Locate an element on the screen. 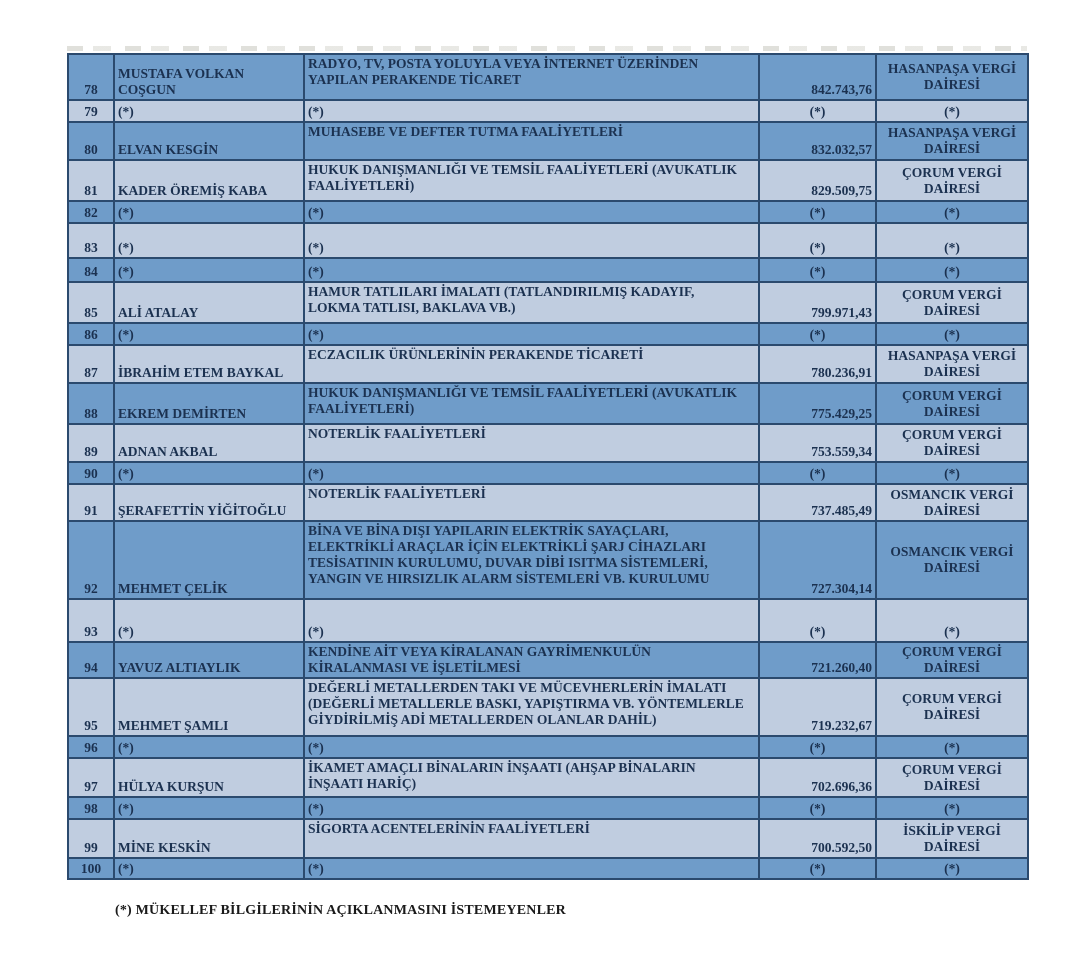 The width and height of the screenshot is (1080, 964). table-row: 83 (*) (*) (*) (*) is located at coordinates (548, 240).